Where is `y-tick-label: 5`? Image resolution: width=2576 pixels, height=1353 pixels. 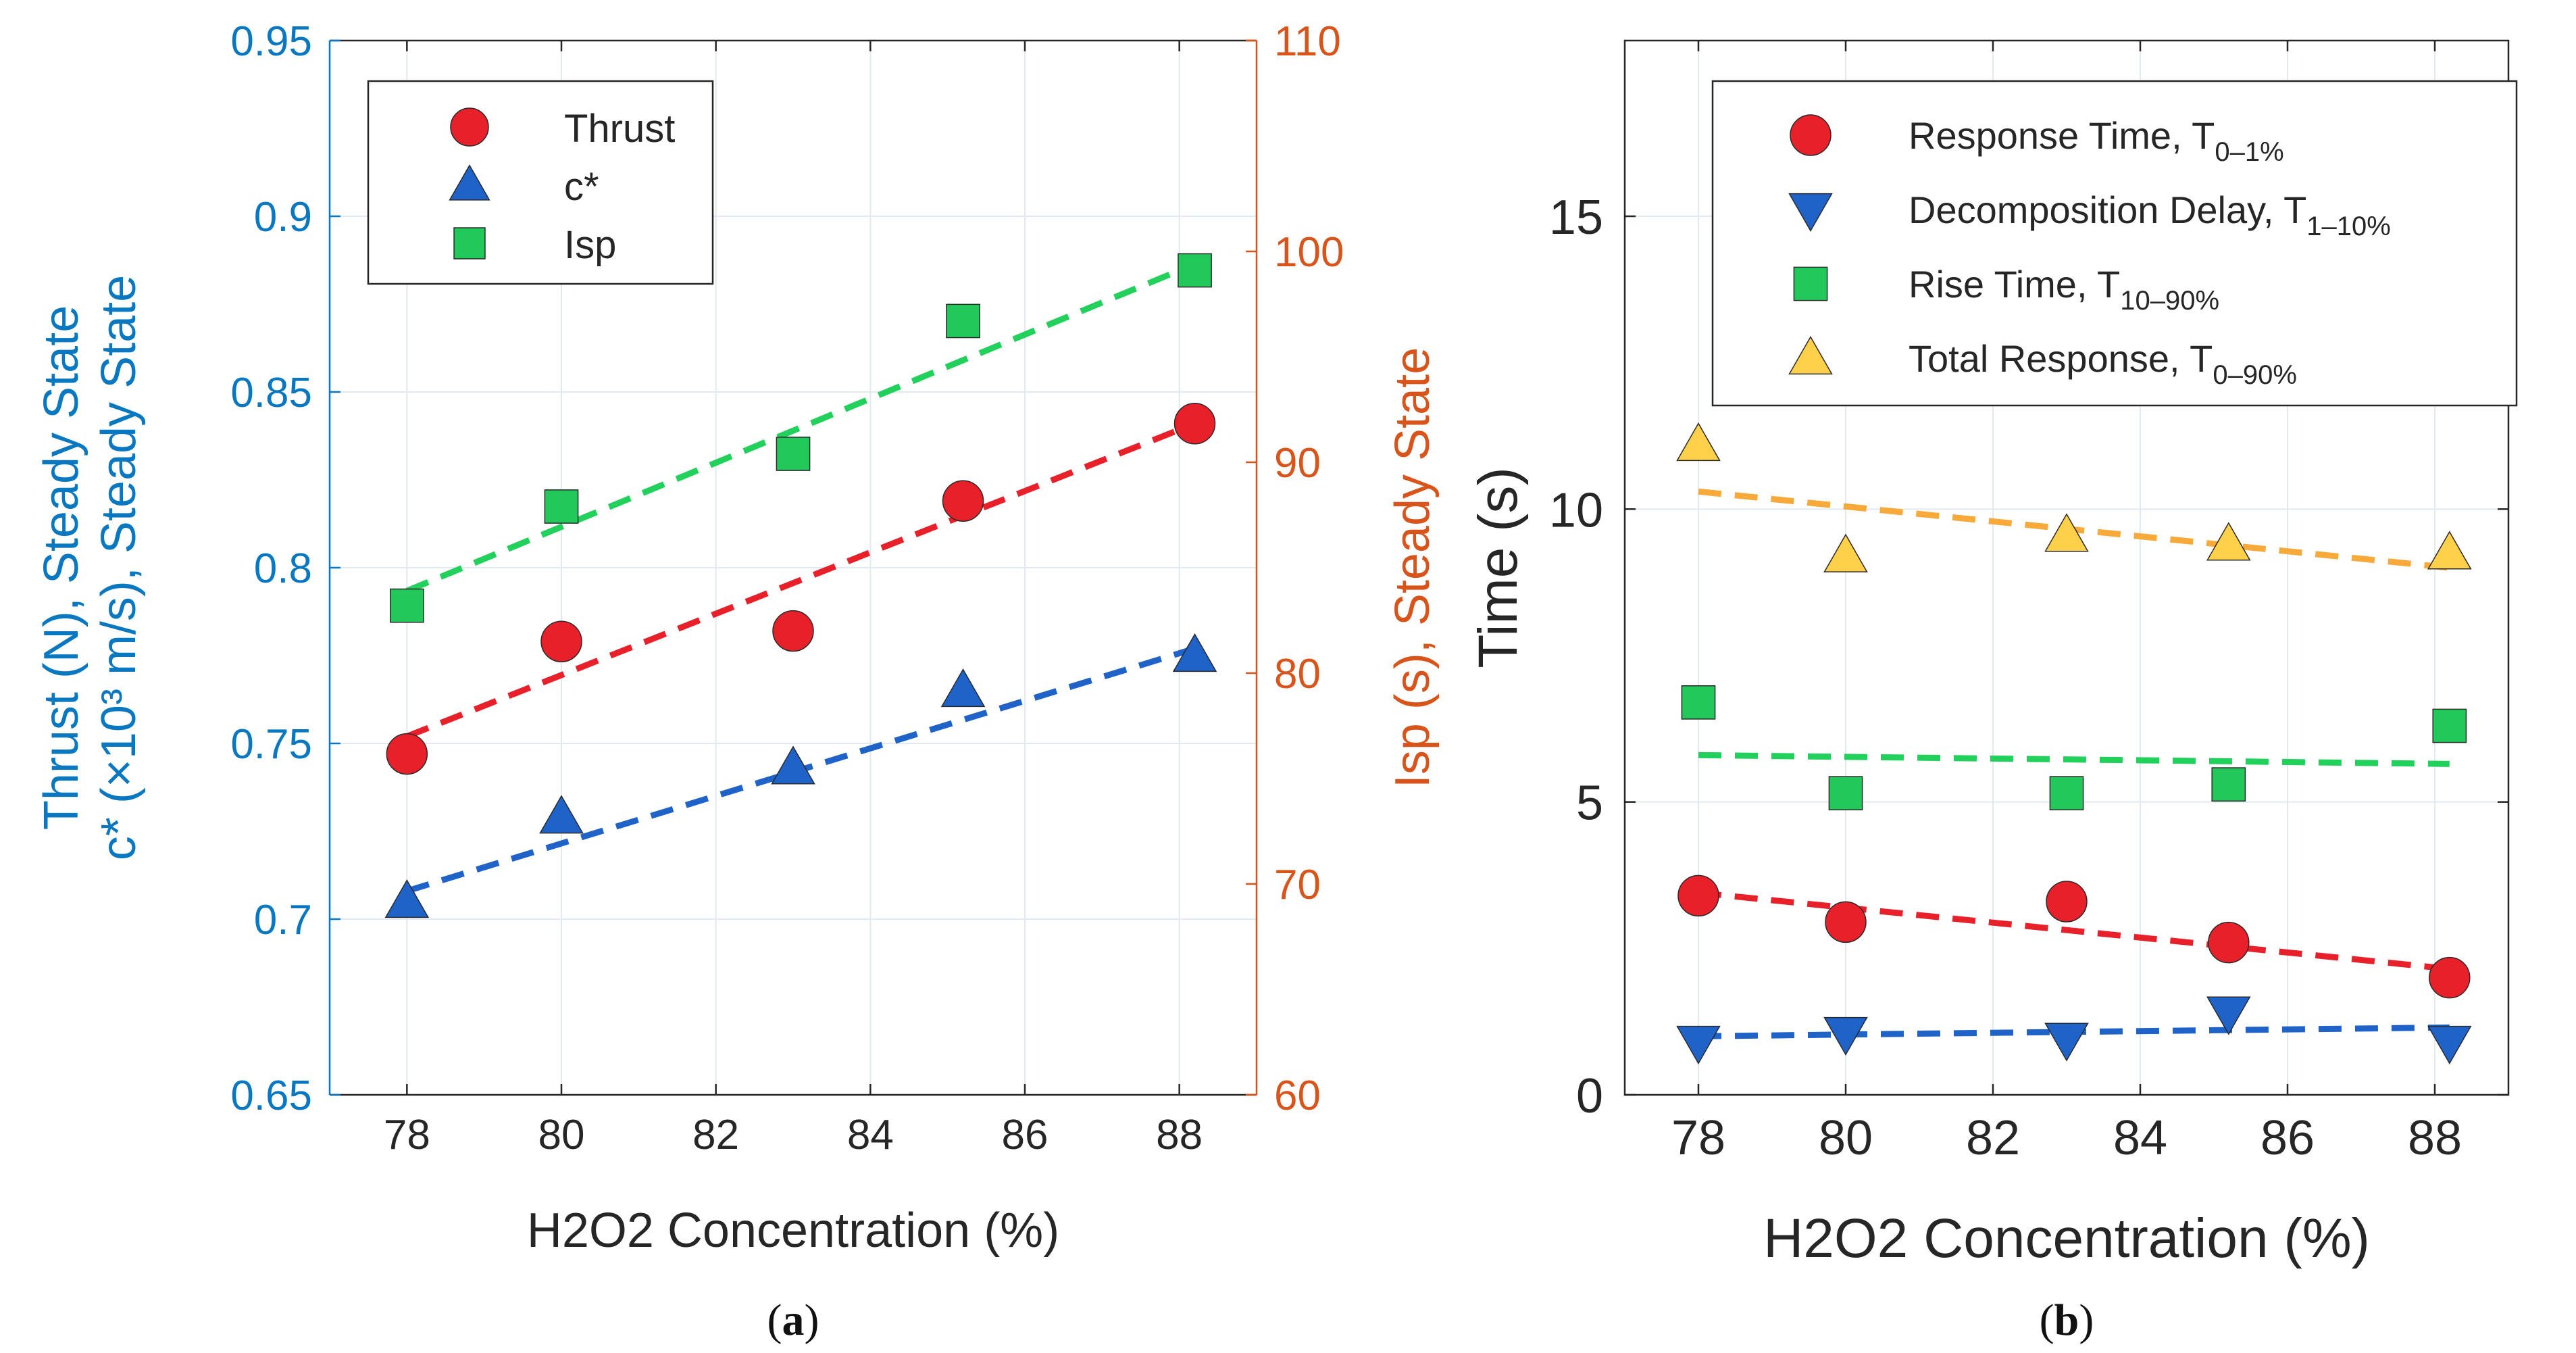 y-tick-label: 5 is located at coordinates (1589, 804).